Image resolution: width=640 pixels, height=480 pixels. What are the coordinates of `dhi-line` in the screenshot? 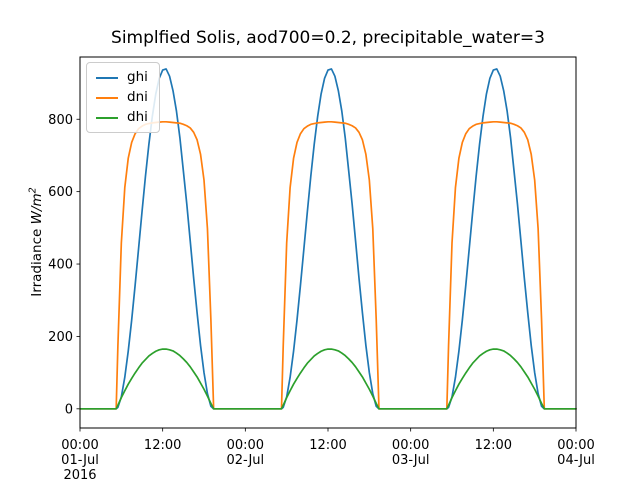 It's located at (328, 379).